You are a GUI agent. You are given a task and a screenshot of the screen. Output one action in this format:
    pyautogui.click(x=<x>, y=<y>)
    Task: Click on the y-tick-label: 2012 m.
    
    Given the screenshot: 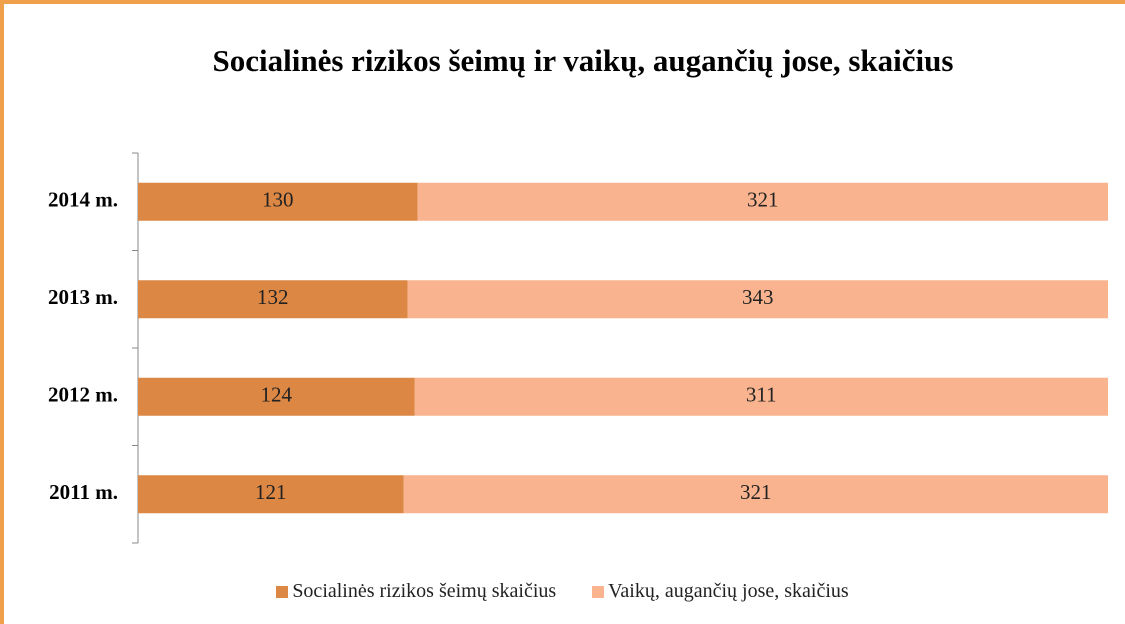 What is the action you would take?
    pyautogui.click(x=83, y=395)
    